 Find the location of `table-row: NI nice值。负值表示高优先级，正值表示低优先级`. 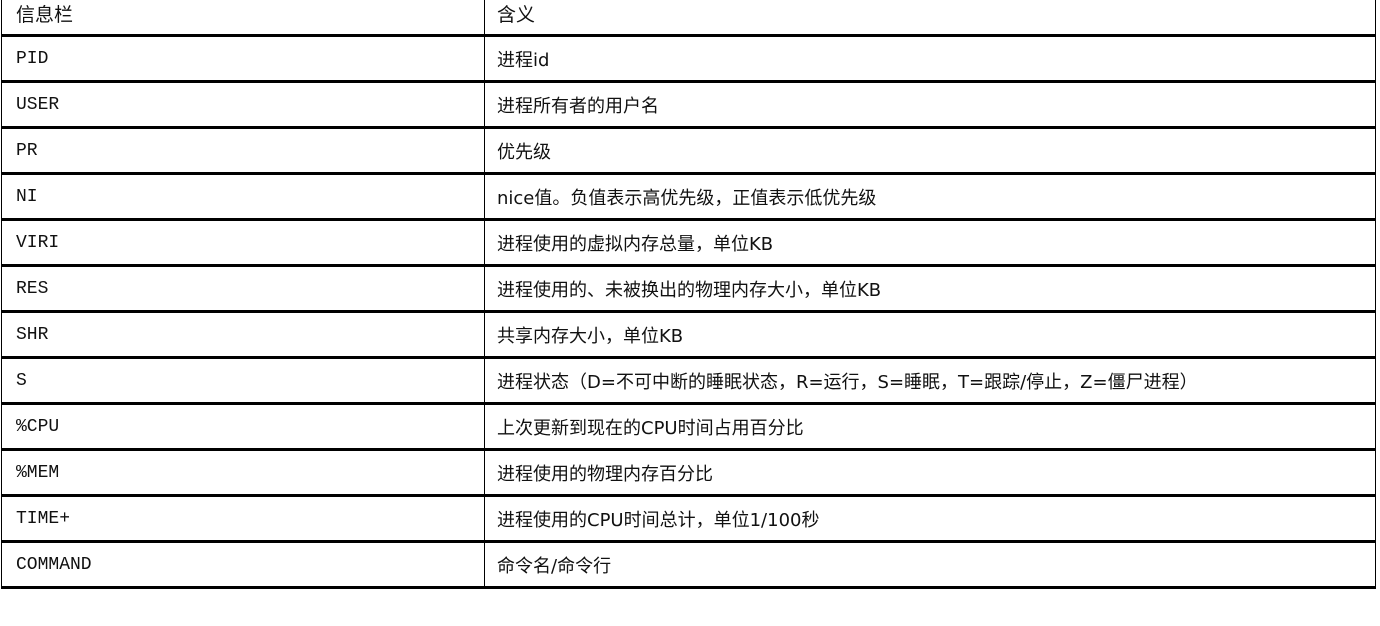

table-row: NI nice值。负值表示高优先级，正值表示低优先级 is located at coordinates (688, 196).